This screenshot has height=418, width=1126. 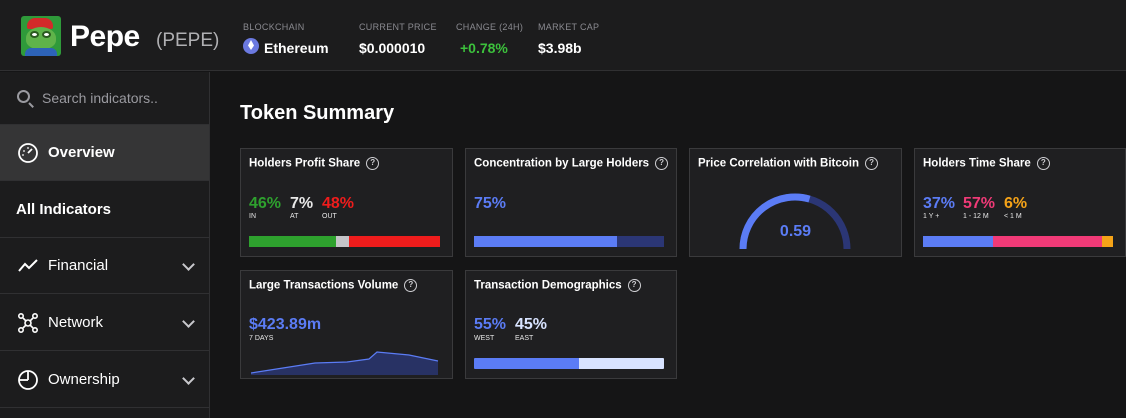 I want to click on blockchain-value: Ethereum, so click(x=296, y=48).